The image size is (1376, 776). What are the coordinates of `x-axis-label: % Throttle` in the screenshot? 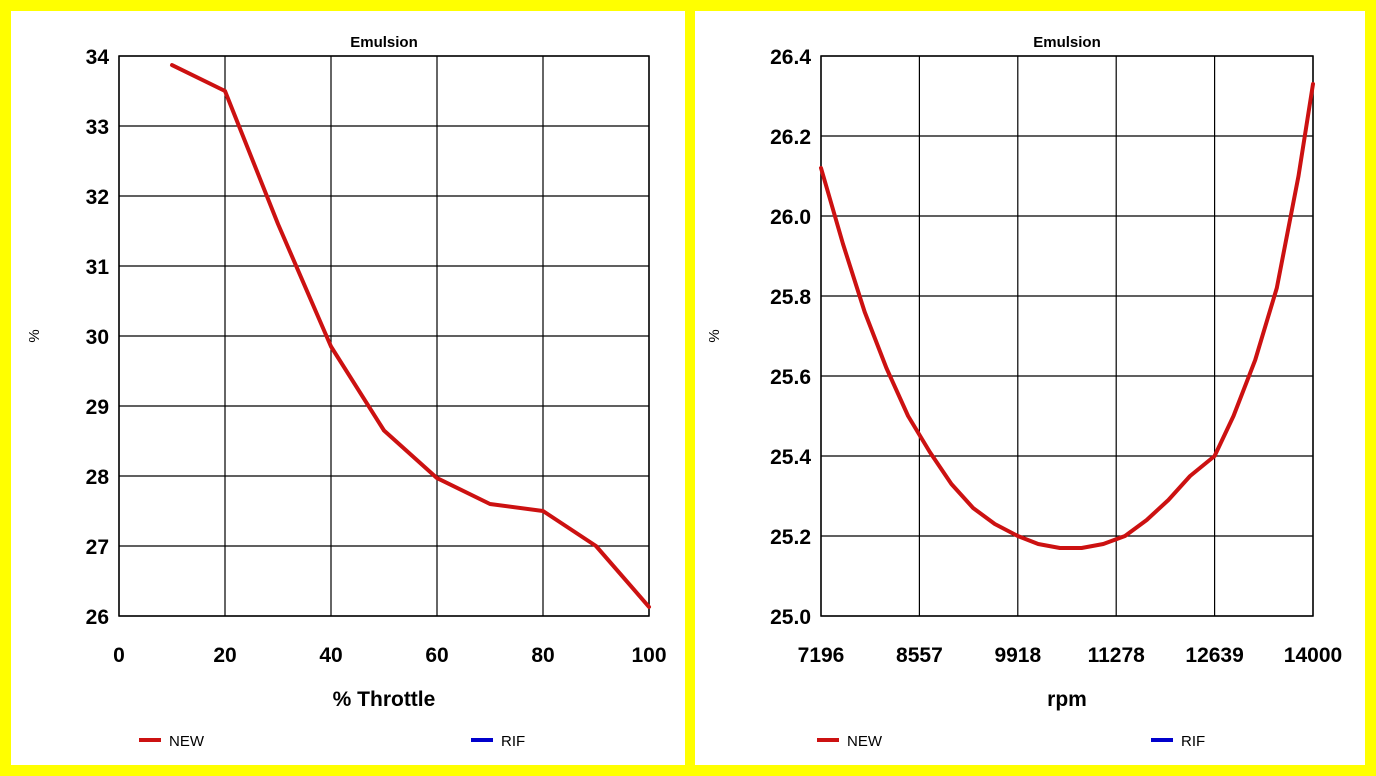 It's located at (384, 699).